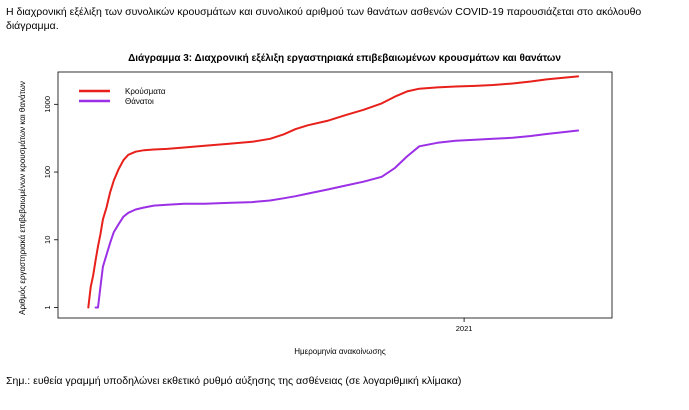 This screenshot has width=689, height=410. What do you see at coordinates (340, 351) in the screenshot?
I see `x-axis-label: Ημερομηνία ανακοίνωσης` at bounding box center [340, 351].